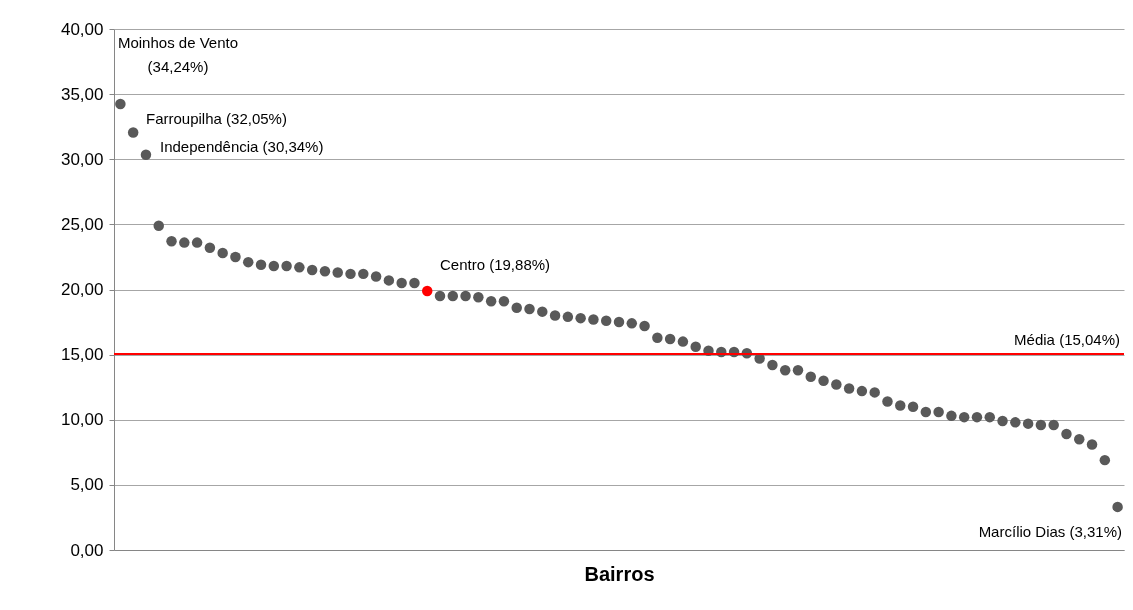  Describe the element at coordinates (82, 224) in the screenshot. I see `y-tick-label: 25,00` at that location.